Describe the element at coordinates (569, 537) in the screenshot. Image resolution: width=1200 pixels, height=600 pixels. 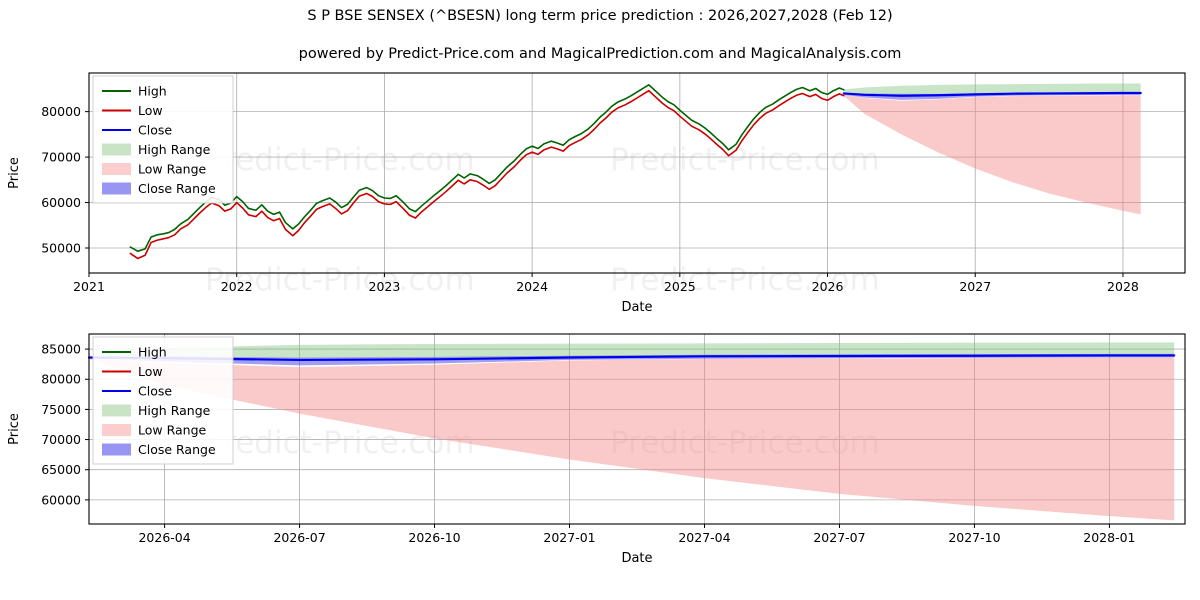
I see `x-tick-label: 2027-01` at that location.